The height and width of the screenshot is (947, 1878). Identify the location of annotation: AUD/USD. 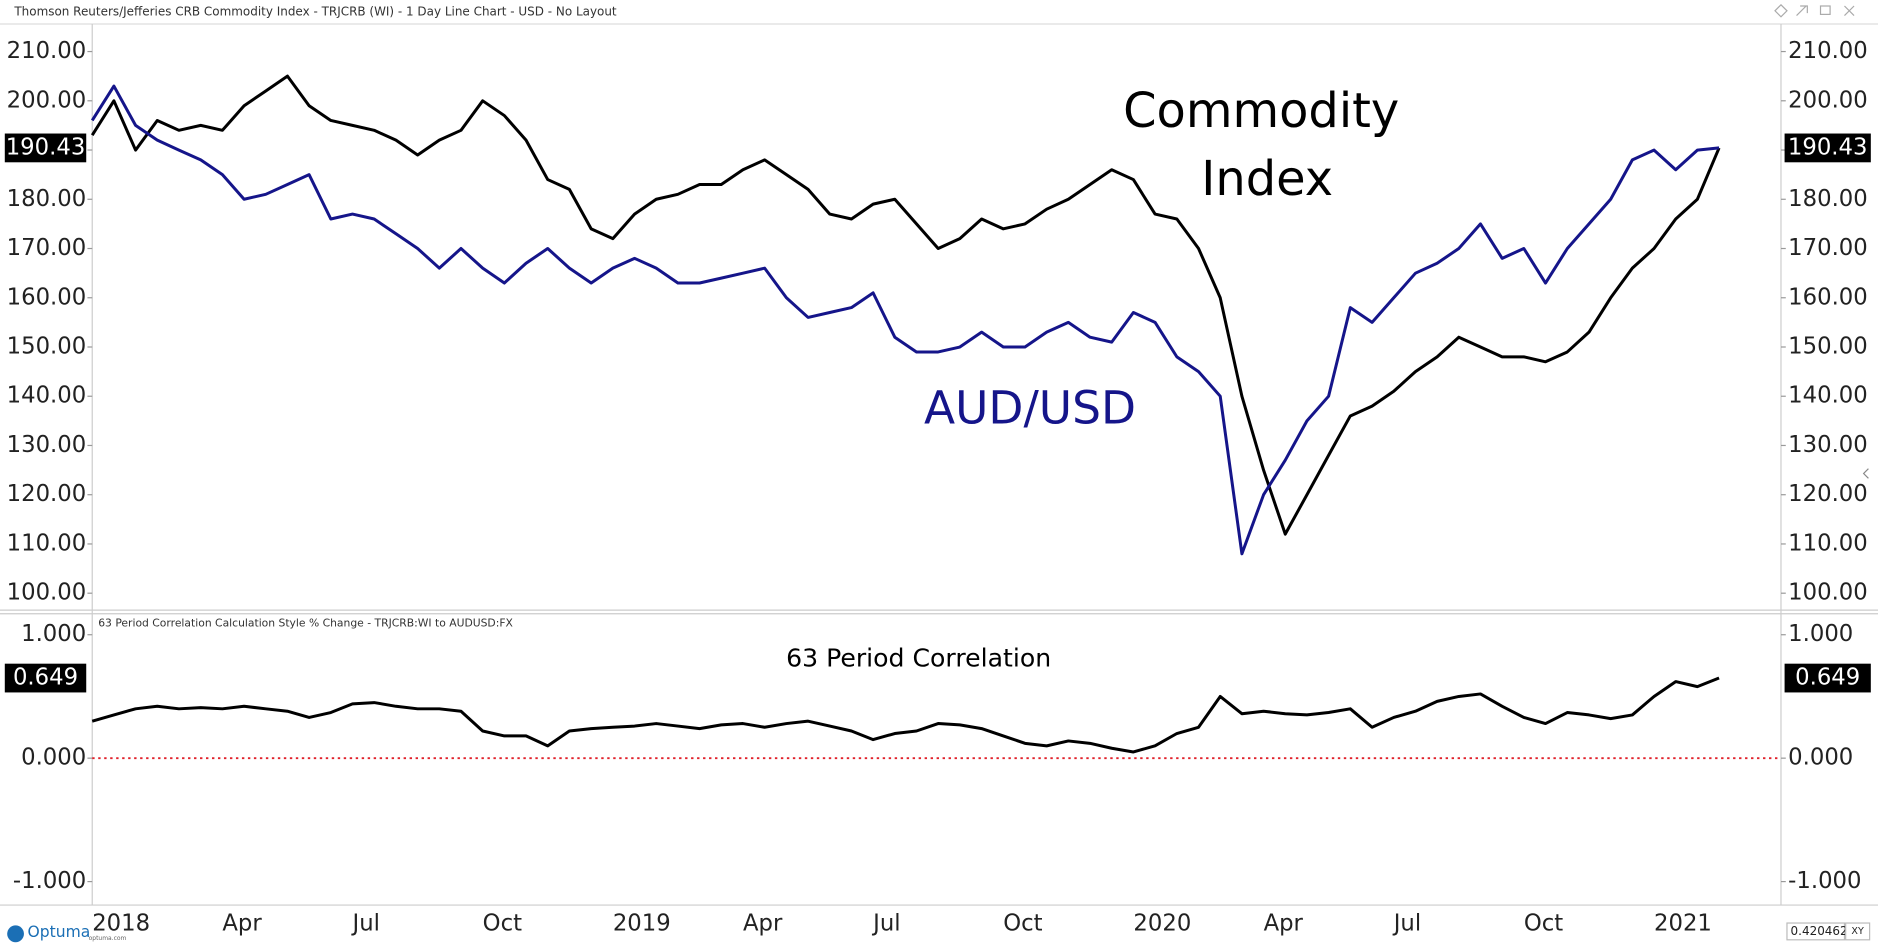
(1030, 408).